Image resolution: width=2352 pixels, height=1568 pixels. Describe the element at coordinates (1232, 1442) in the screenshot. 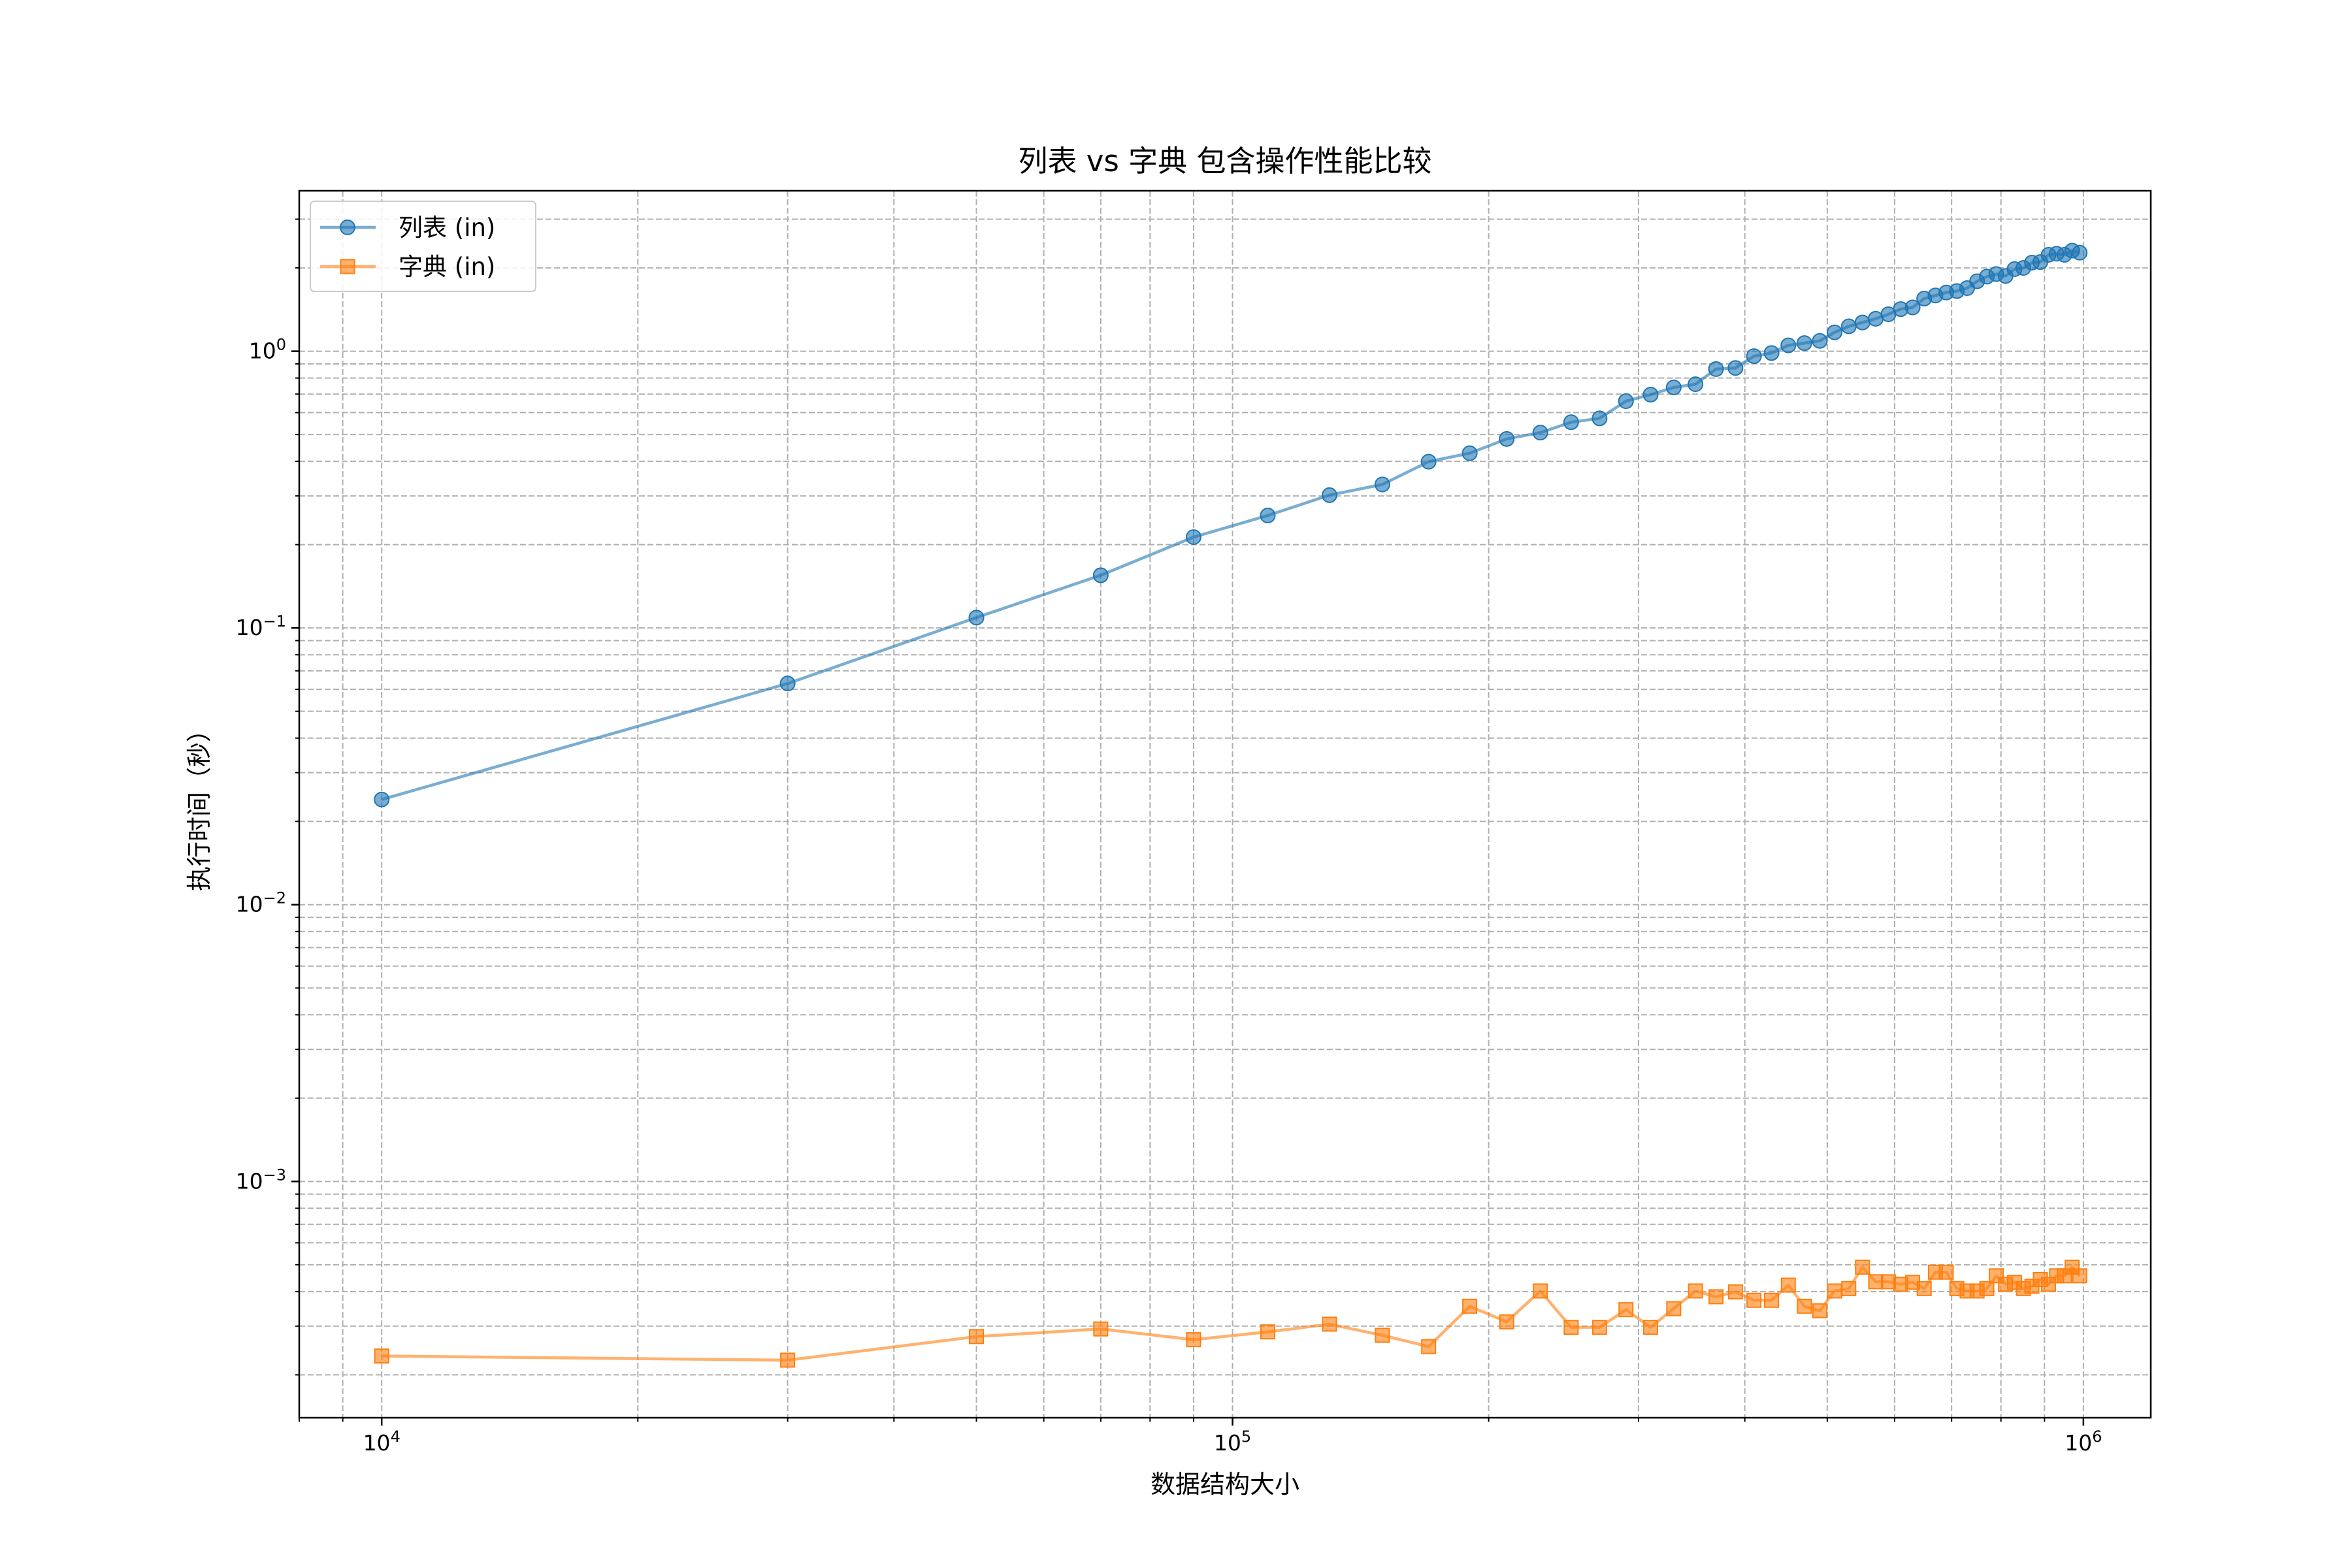

I see `x-tick-label: 105` at that location.